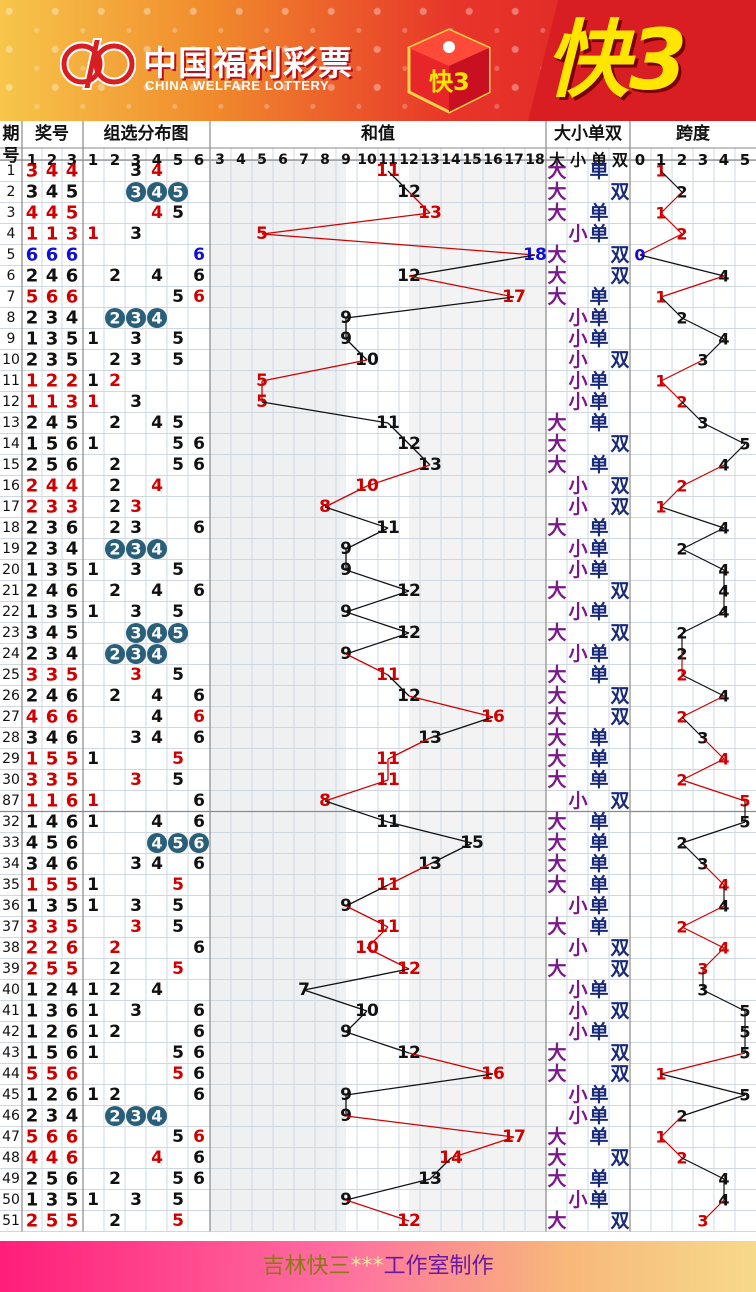  Describe the element at coordinates (11, 255) in the screenshot. I see `period-number: 5` at that location.